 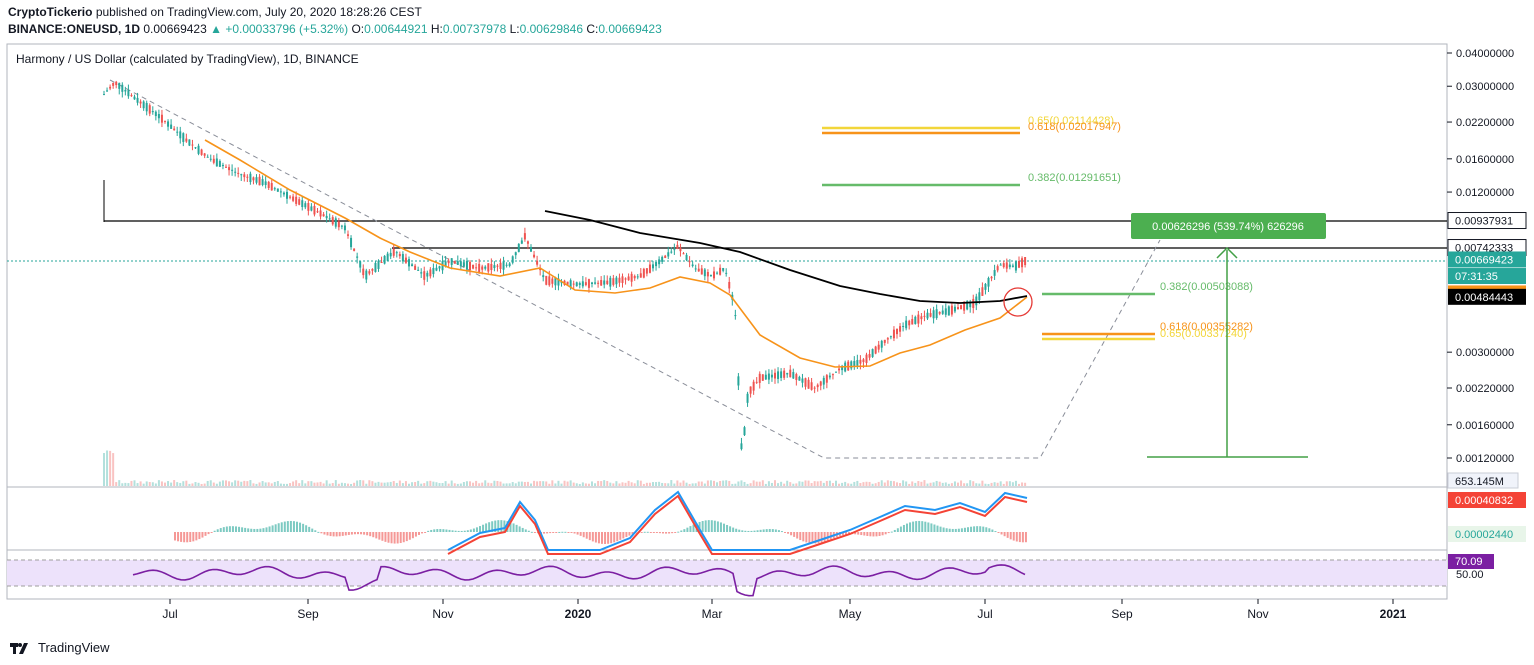 I want to click on rsi-label: 70.09, so click(x=1469, y=562).